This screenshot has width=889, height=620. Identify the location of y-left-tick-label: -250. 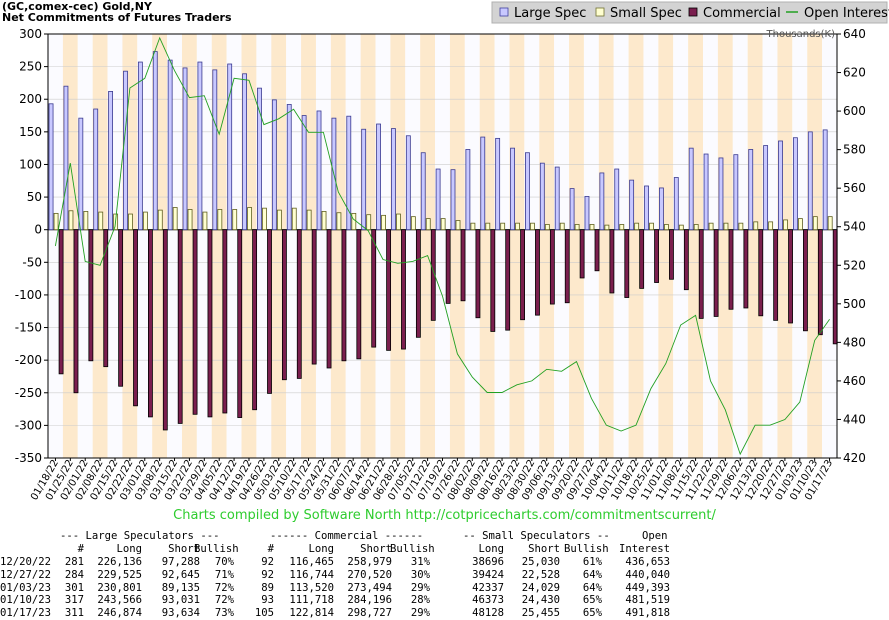
(28, 393).